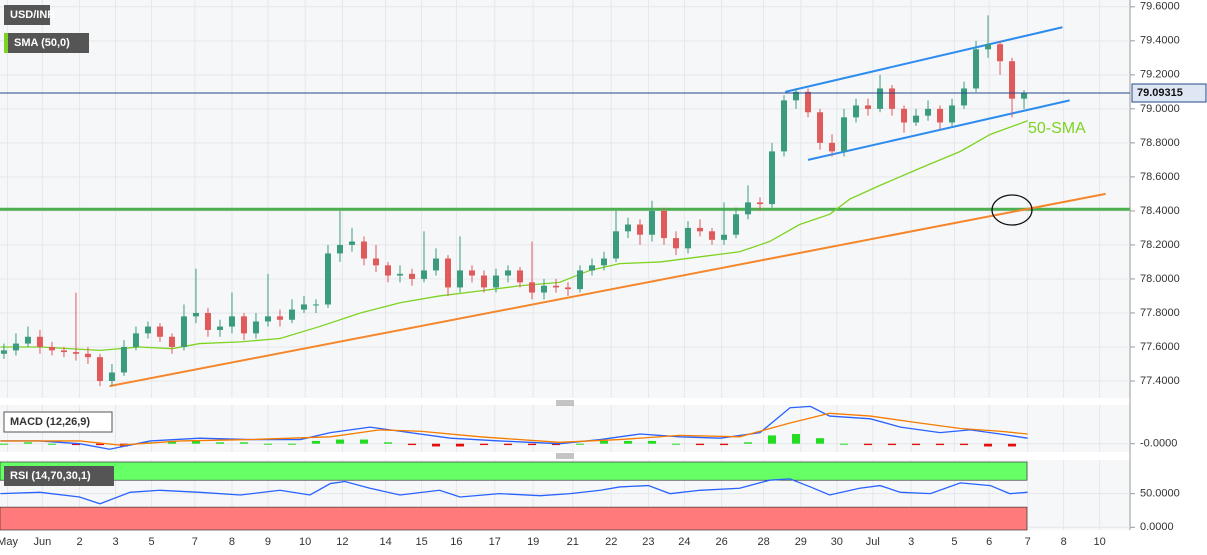 The image size is (1207, 555). I want to click on line, so click(514, 491).